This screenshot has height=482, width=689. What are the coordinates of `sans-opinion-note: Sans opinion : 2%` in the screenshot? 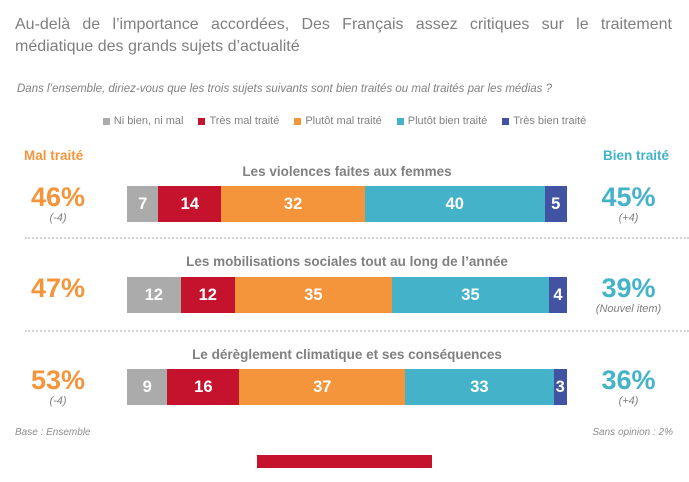 It's located at (632, 432).